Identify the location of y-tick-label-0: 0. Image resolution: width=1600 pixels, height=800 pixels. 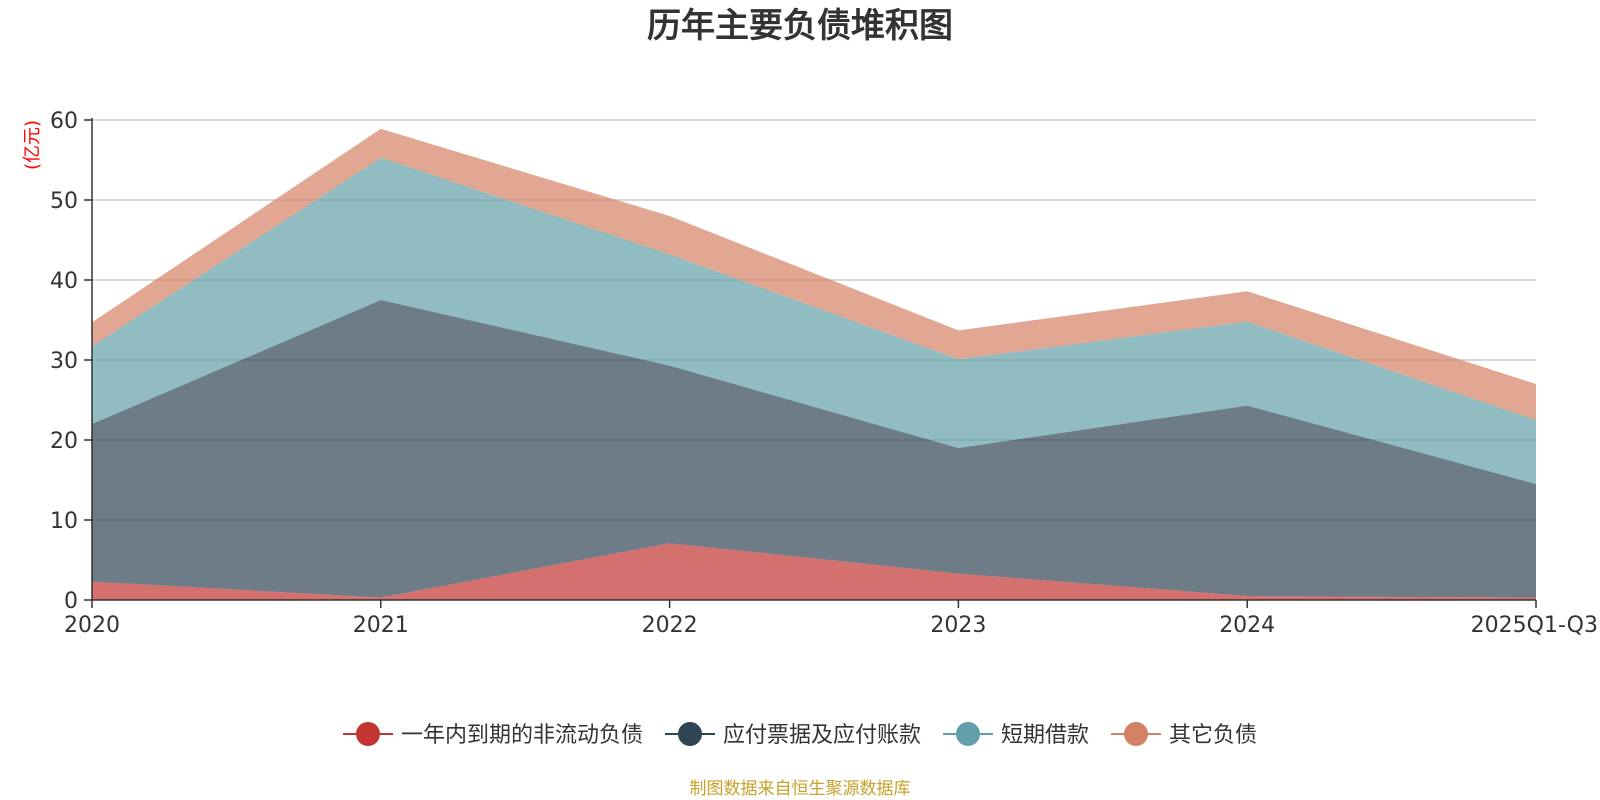
(71, 601).